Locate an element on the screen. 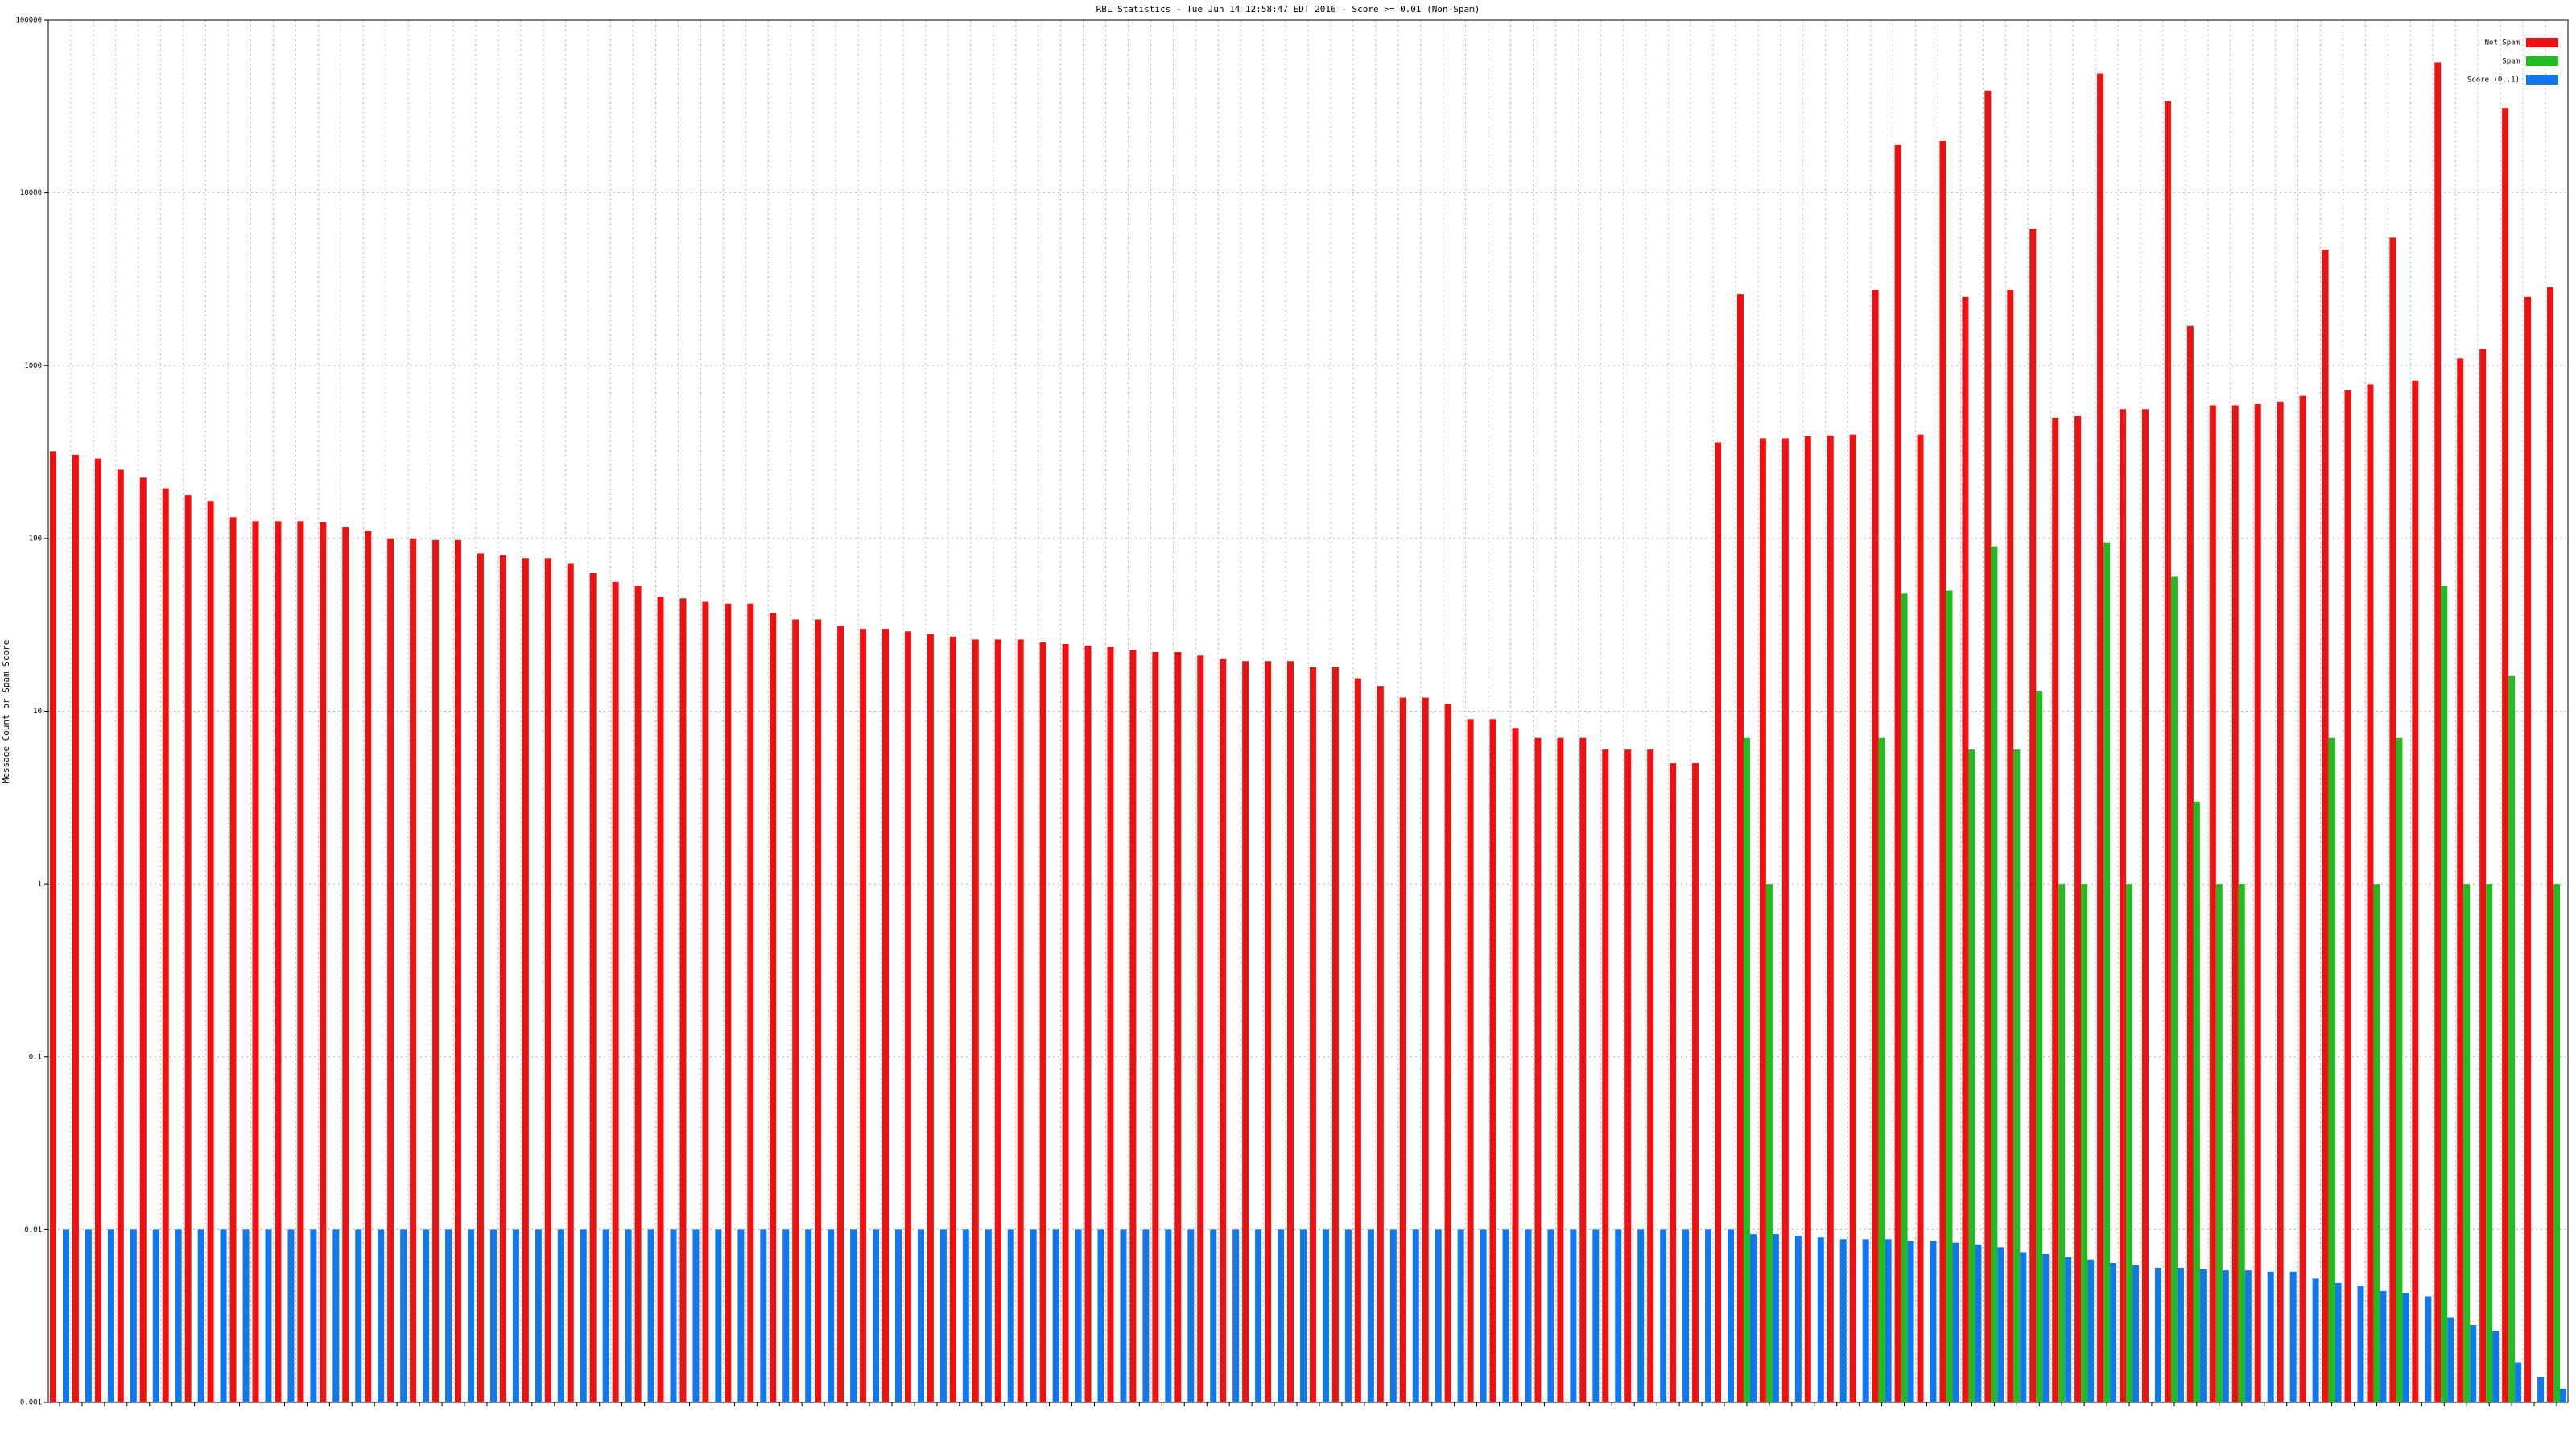 Image resolution: width=2576 pixels, height=1449 pixels. y-axis-title: Message Count or Spam Score is located at coordinates (6, 712).